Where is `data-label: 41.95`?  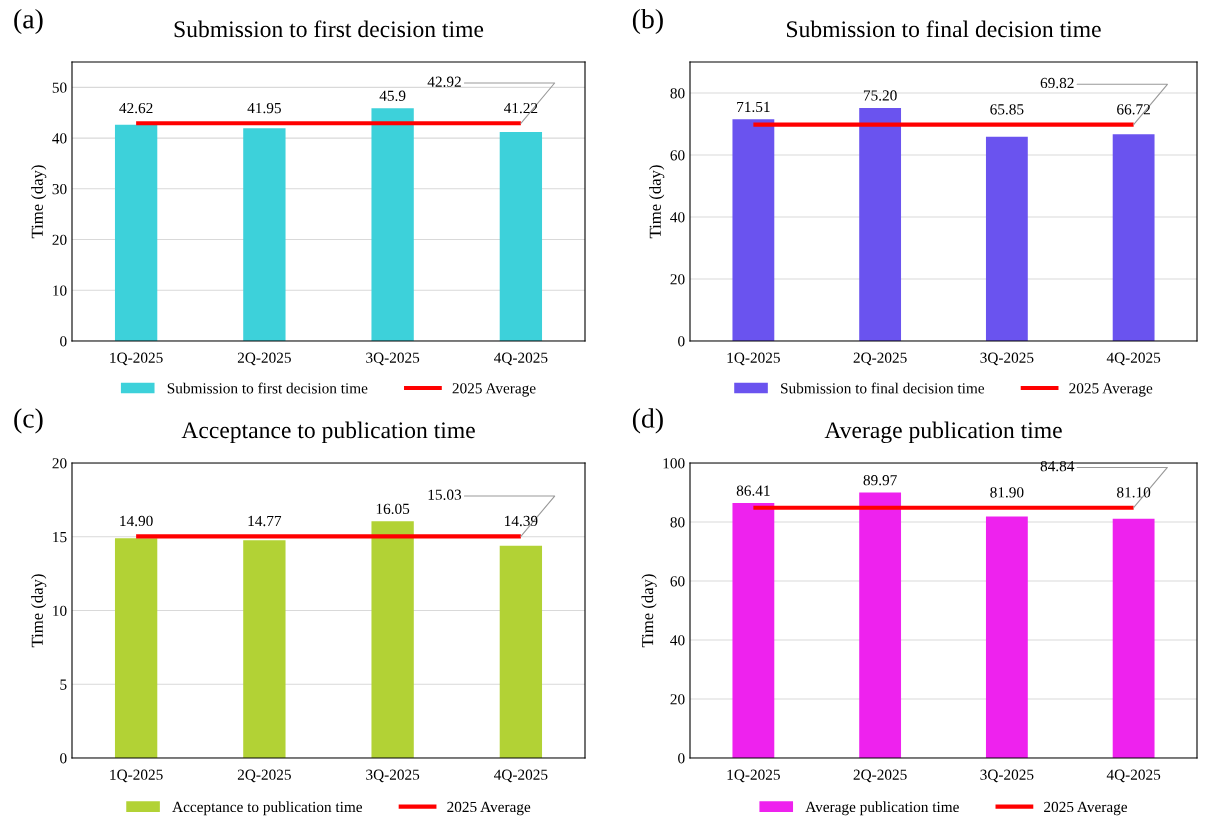 data-label: 41.95 is located at coordinates (264, 108).